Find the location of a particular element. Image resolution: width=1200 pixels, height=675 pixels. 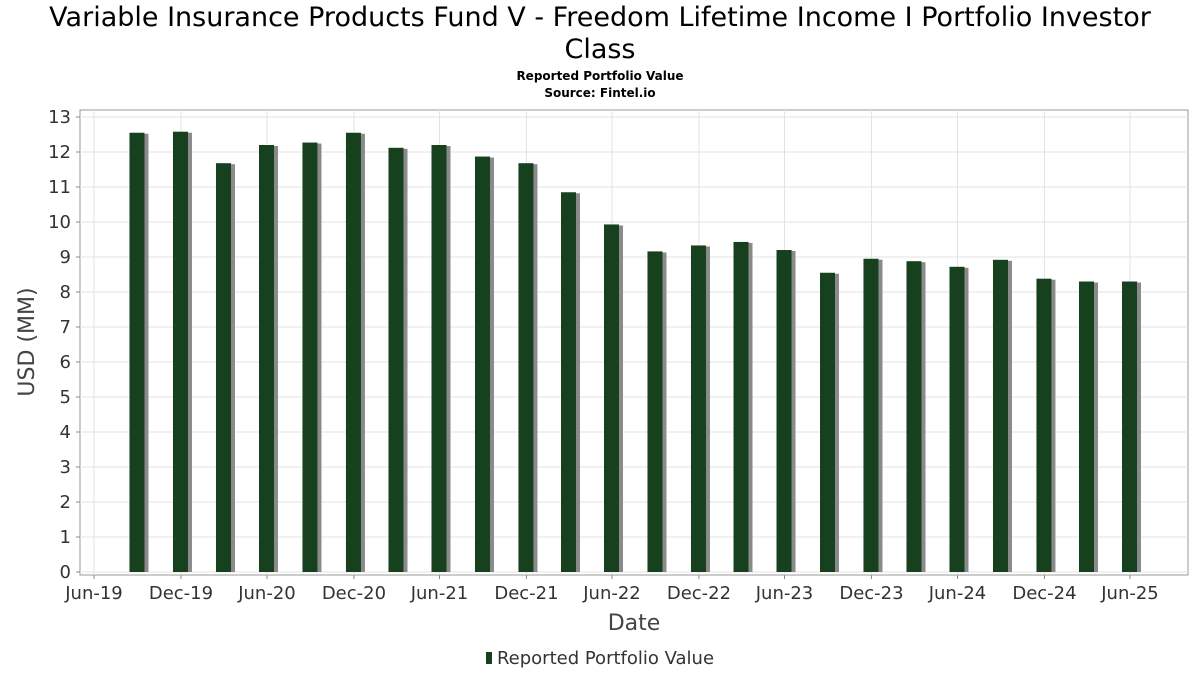

x-tick-label: Jun-20 is located at coordinates (266, 593).